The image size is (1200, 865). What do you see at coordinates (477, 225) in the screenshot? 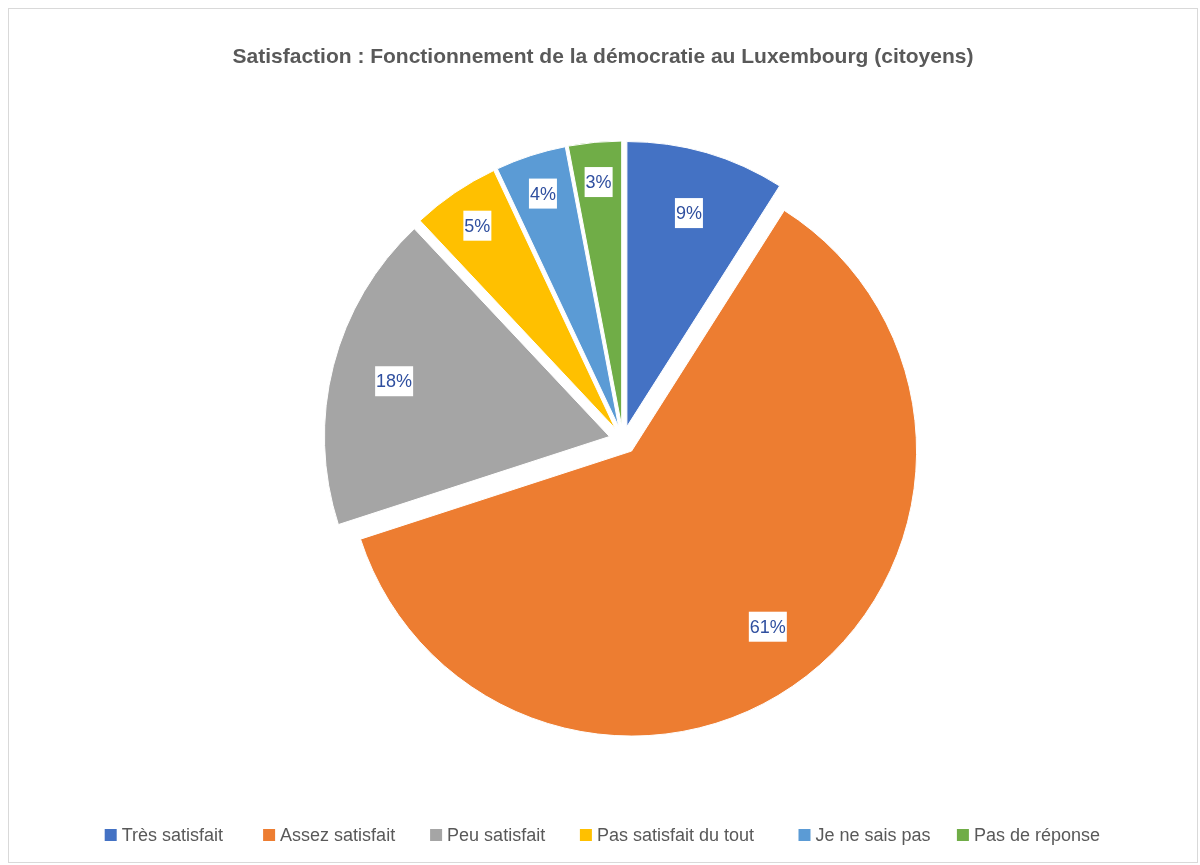
I see `data-label: 5%` at bounding box center [477, 225].